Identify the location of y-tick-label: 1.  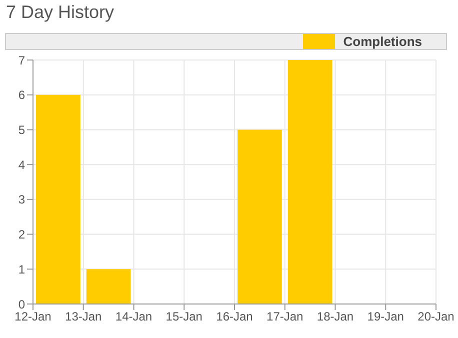
(22, 269).